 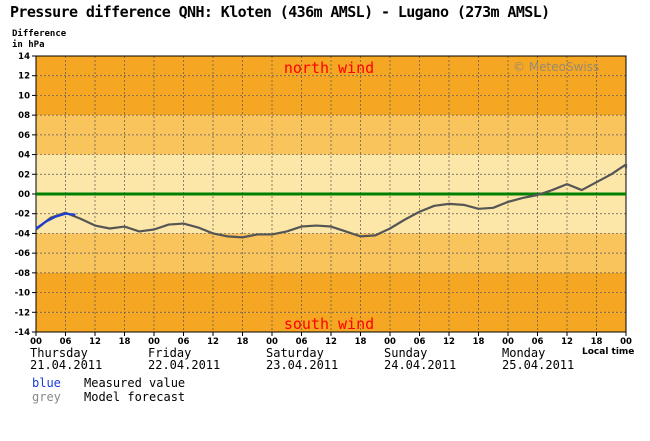 I want to click on legend-item-forecast: grey Model forecast, so click(x=108, y=397).